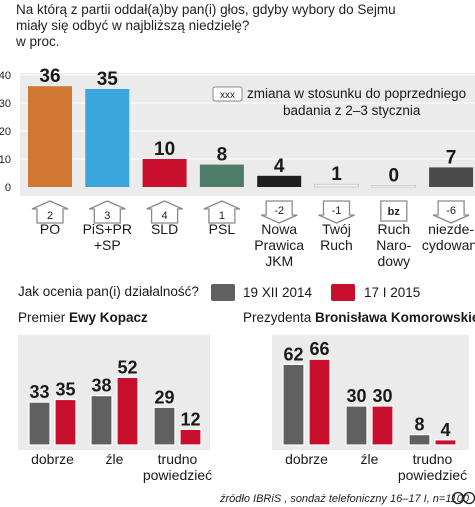 Image resolution: width=475 pixels, height=507 pixels. Describe the element at coordinates (52, 459) in the screenshot. I see `kopacz-category-label: dobrze` at that location.